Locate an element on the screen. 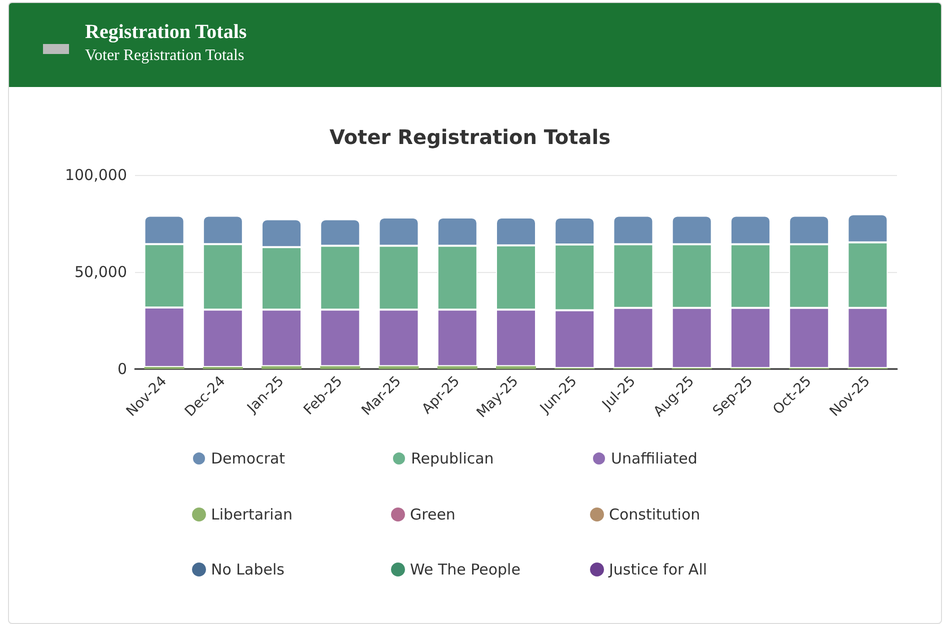  legend-label: Democrat is located at coordinates (272, 459).